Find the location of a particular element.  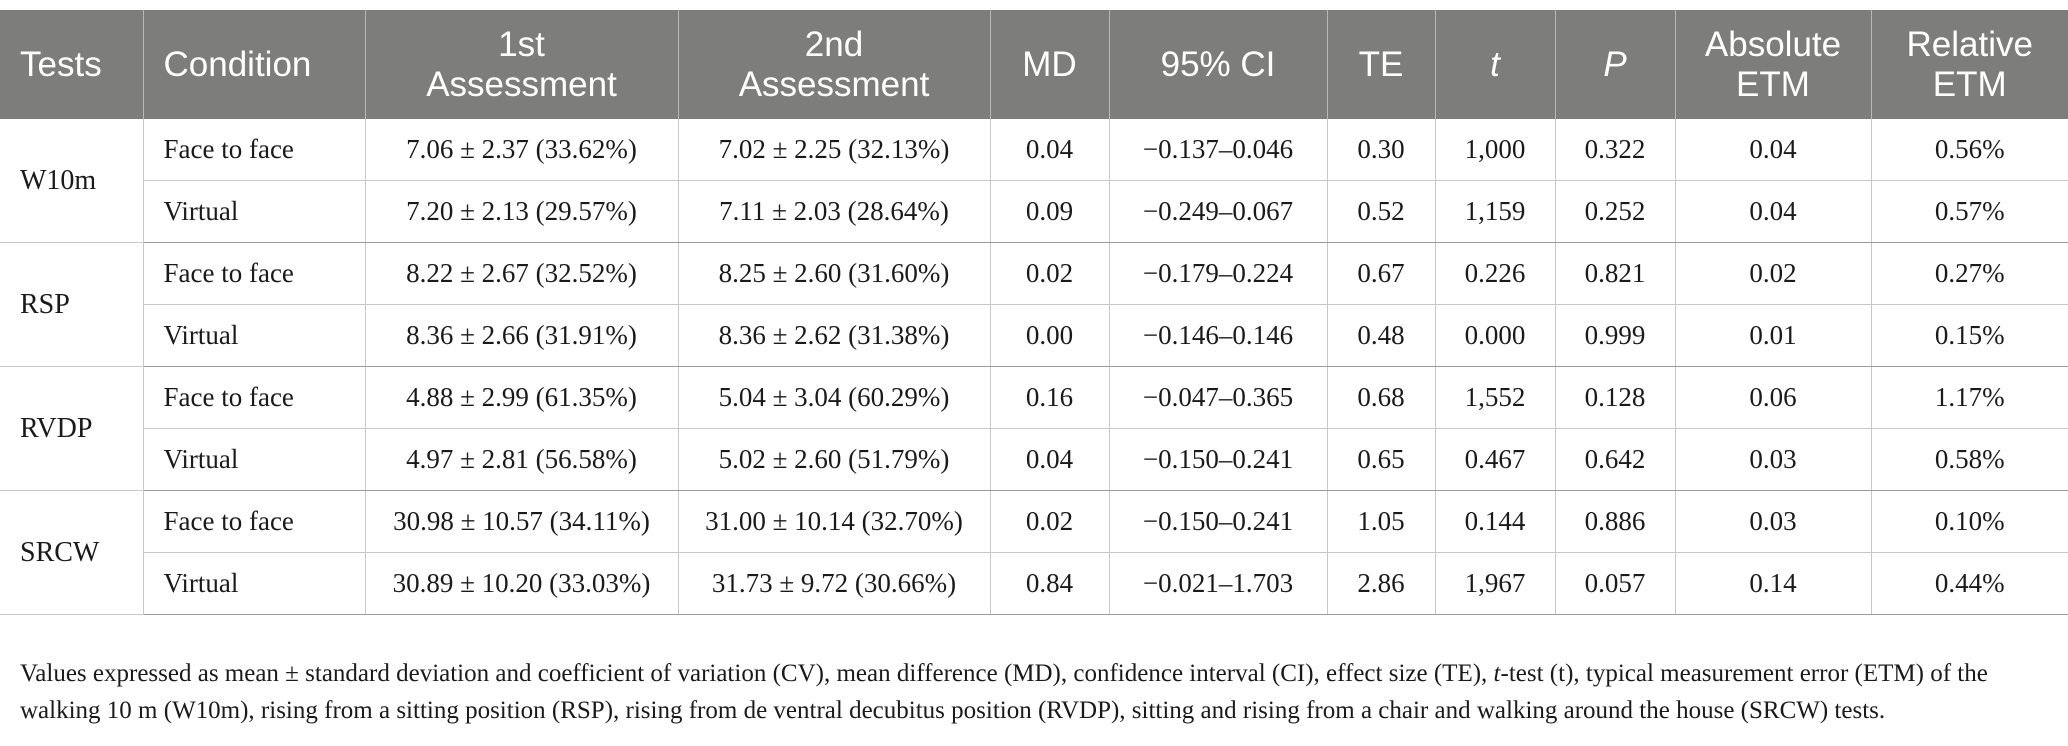

second-assessment-cell: 5.02 ± 2.60 (51.79%) is located at coordinates (834, 459).